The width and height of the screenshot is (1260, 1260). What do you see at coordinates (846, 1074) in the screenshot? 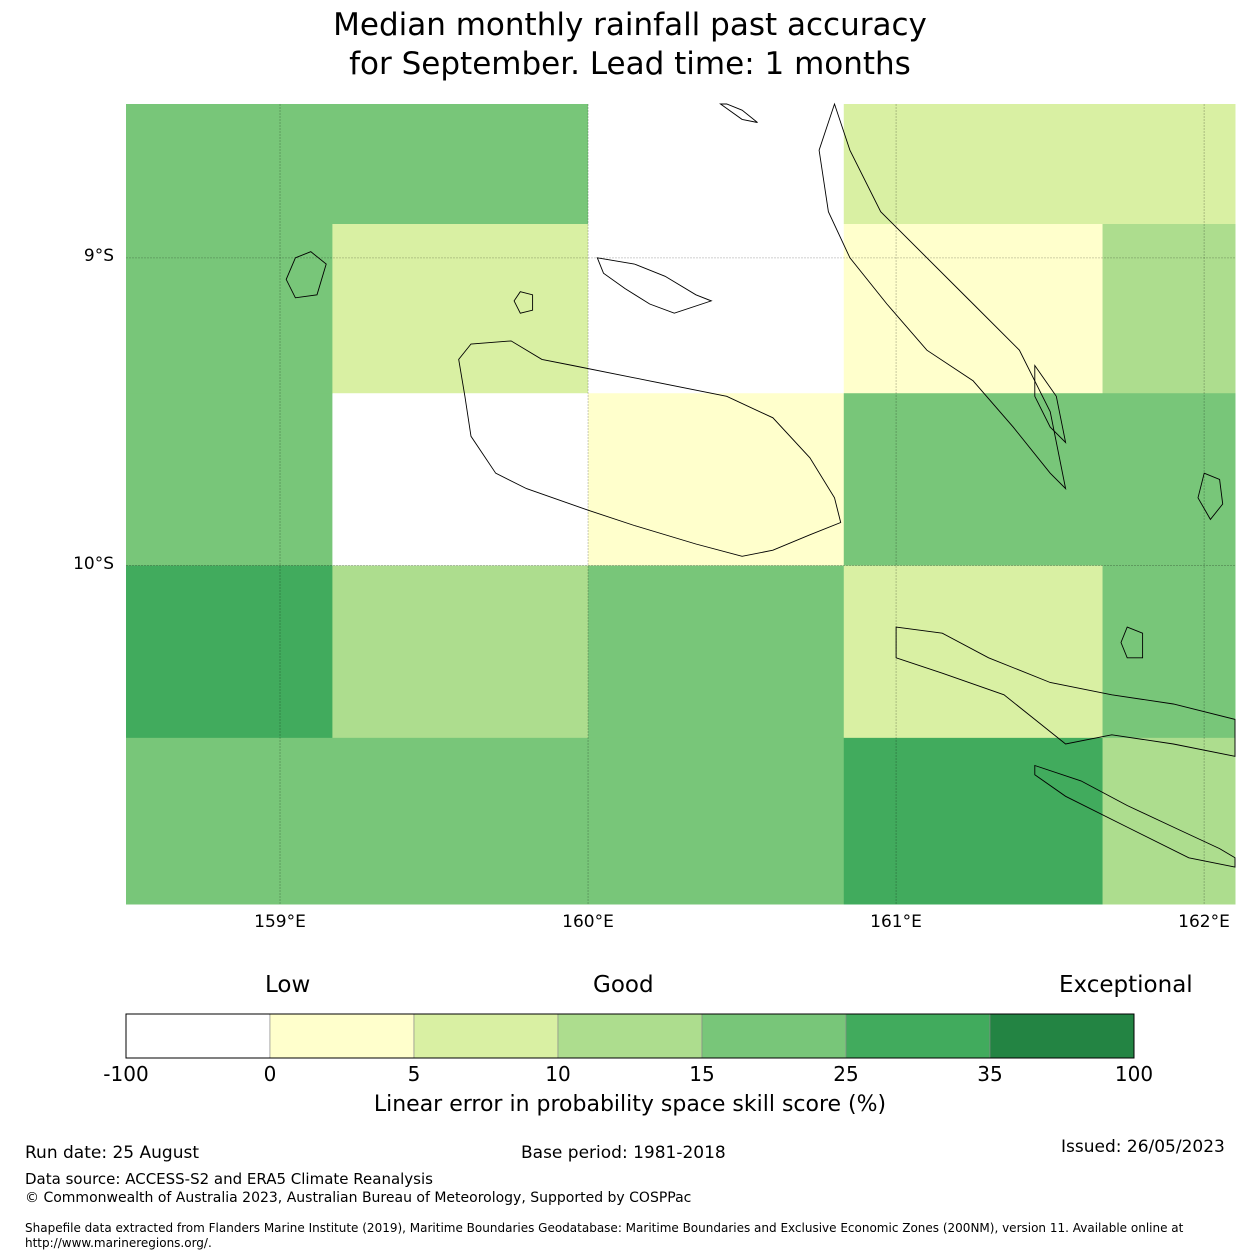
I see `colorbar-tick: 25` at bounding box center [846, 1074].